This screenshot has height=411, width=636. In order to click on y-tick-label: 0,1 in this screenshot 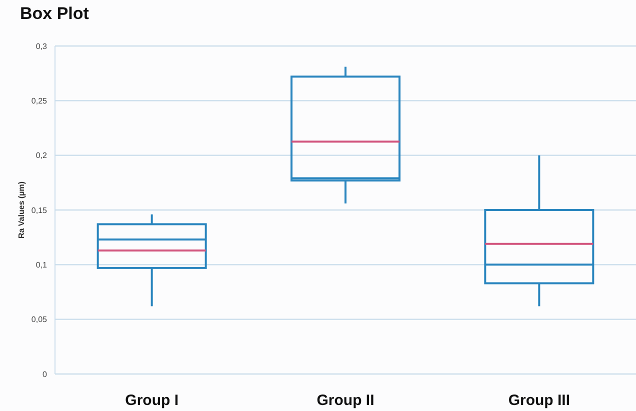, I will do `click(42, 265)`.